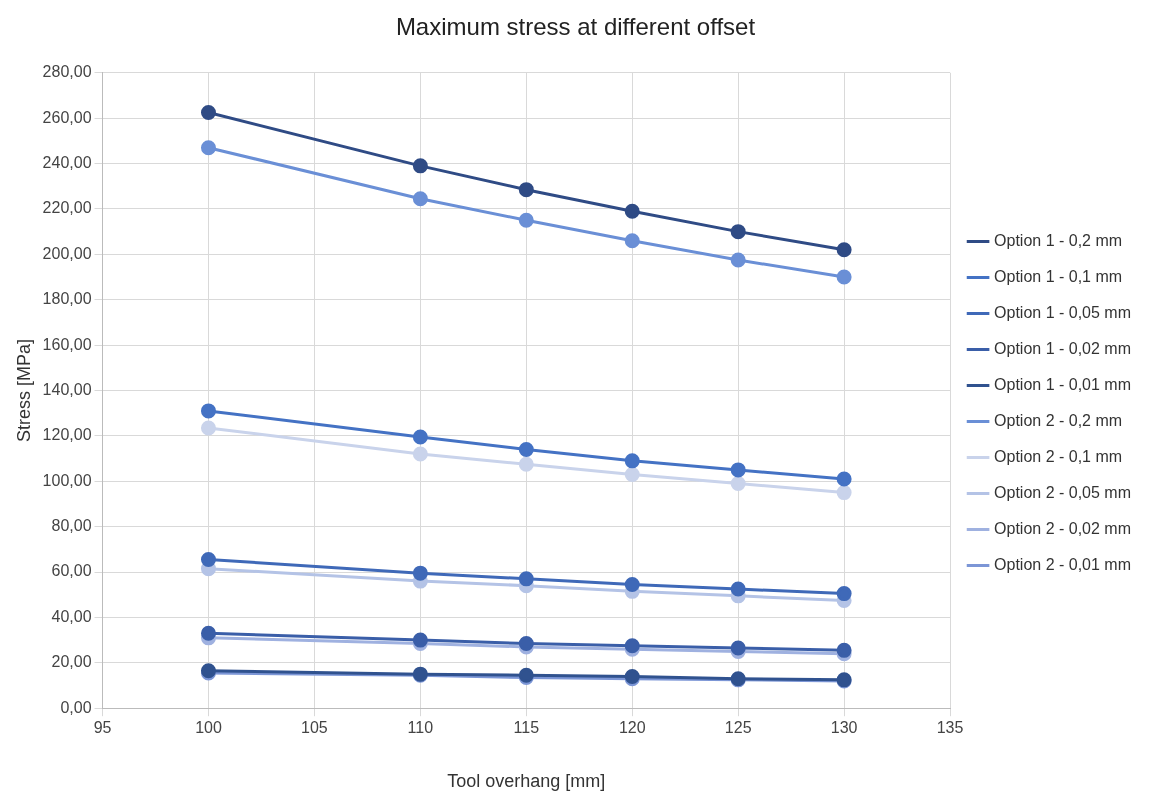 This screenshot has width=1151, height=807. What do you see at coordinates (575, 27) in the screenshot?
I see `chart-title: Maximum stress at different offset` at bounding box center [575, 27].